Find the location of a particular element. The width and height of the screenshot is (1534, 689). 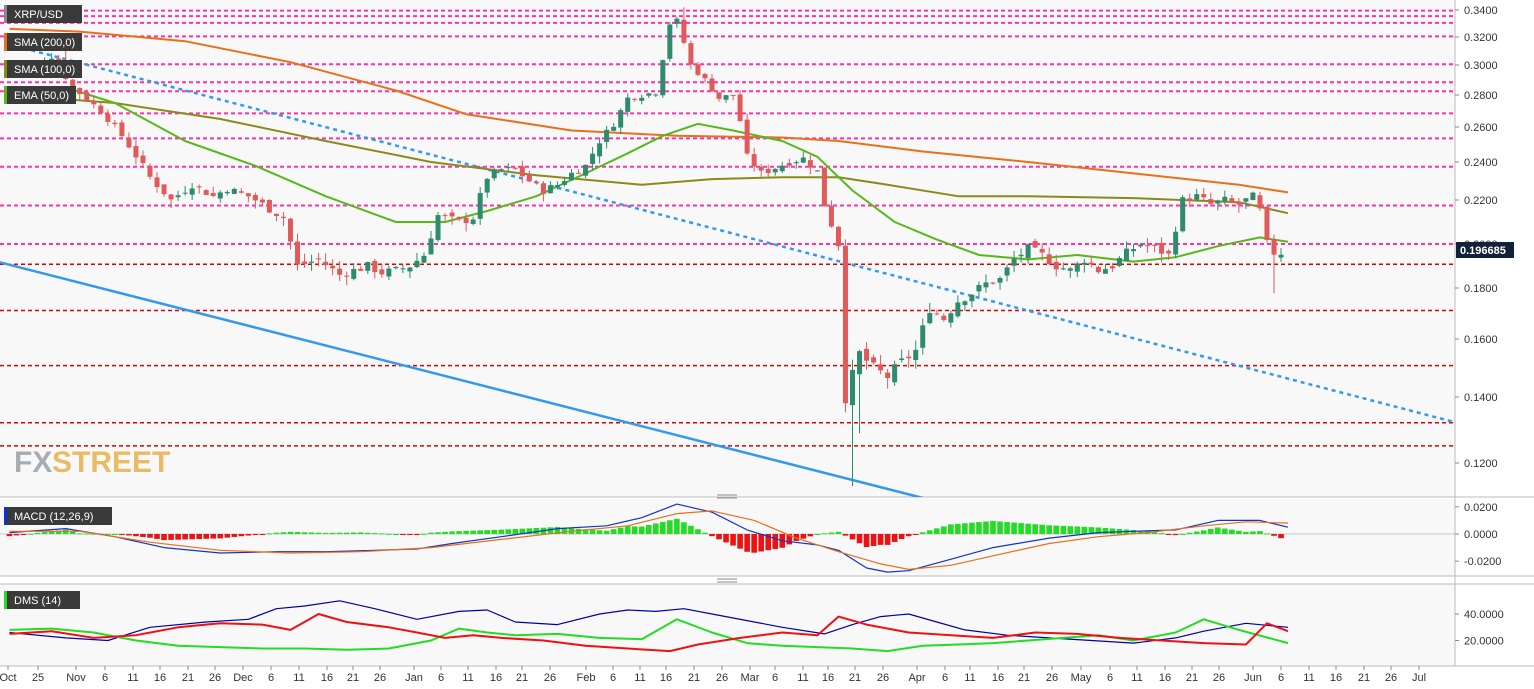

legend-dms: DMS (14) is located at coordinates (42, 600).